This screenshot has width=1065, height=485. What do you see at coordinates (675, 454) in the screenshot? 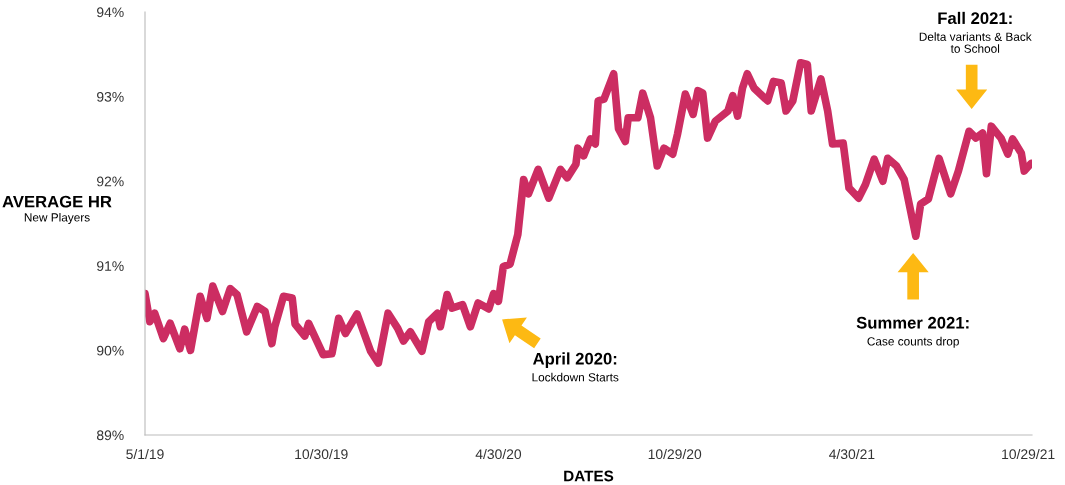
I see `x-tick-label: 10/29/20` at bounding box center [675, 454].